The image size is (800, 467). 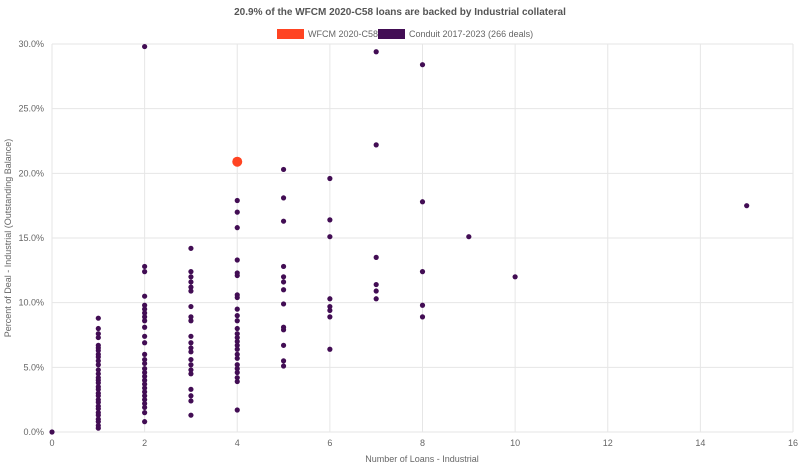 I want to click on legend-label-conduit: Conduit 2017-2023 (266 deals), so click(x=471, y=34).